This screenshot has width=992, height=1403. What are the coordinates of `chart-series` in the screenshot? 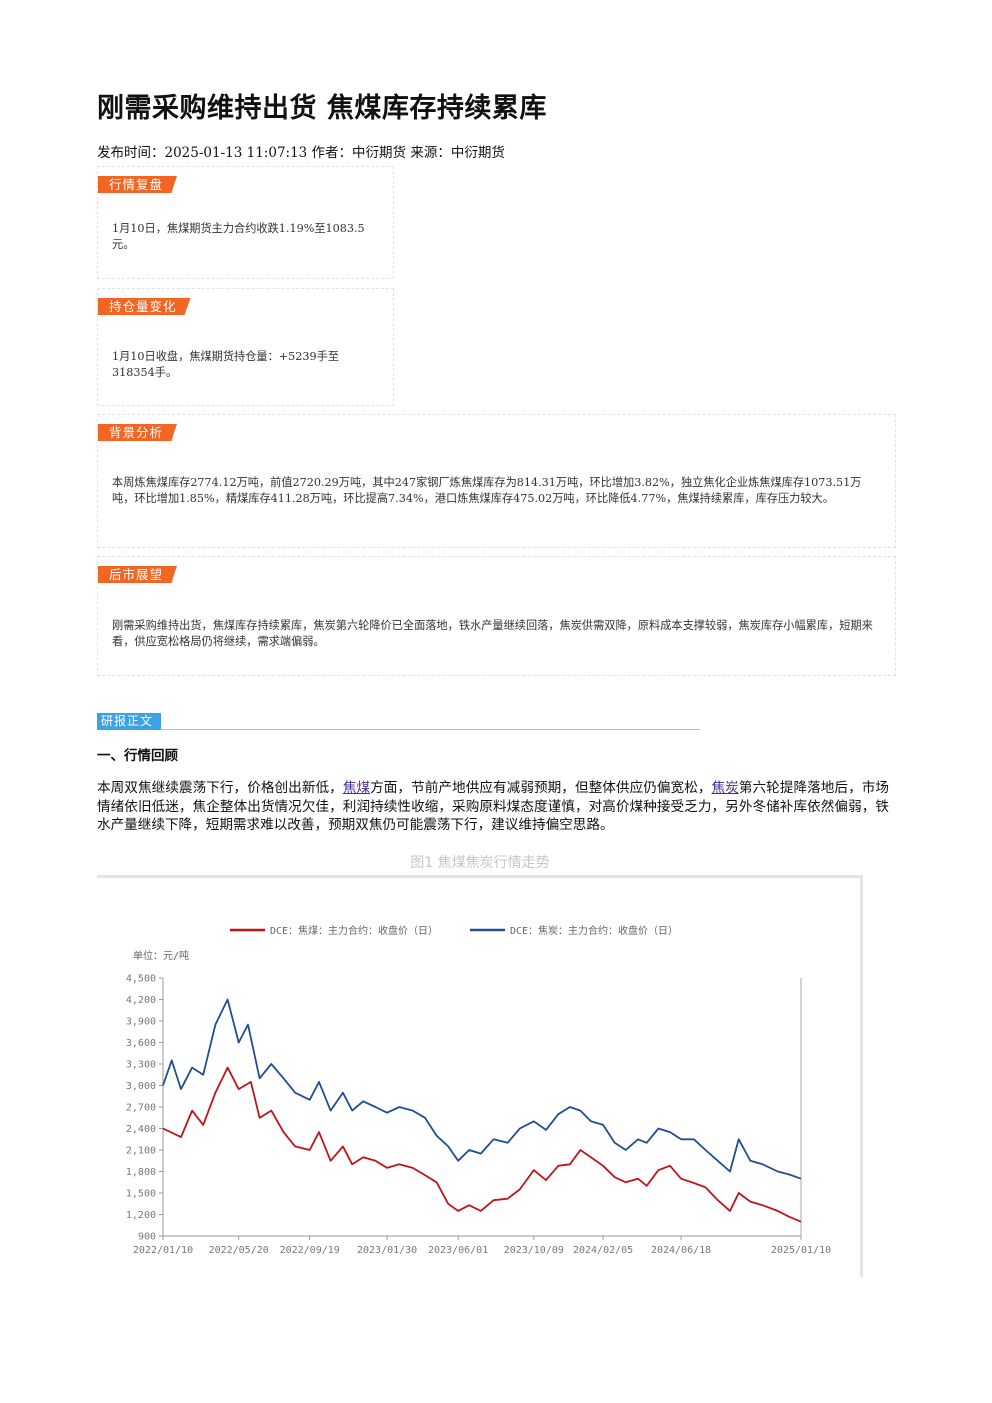 It's located at (482, 1110).